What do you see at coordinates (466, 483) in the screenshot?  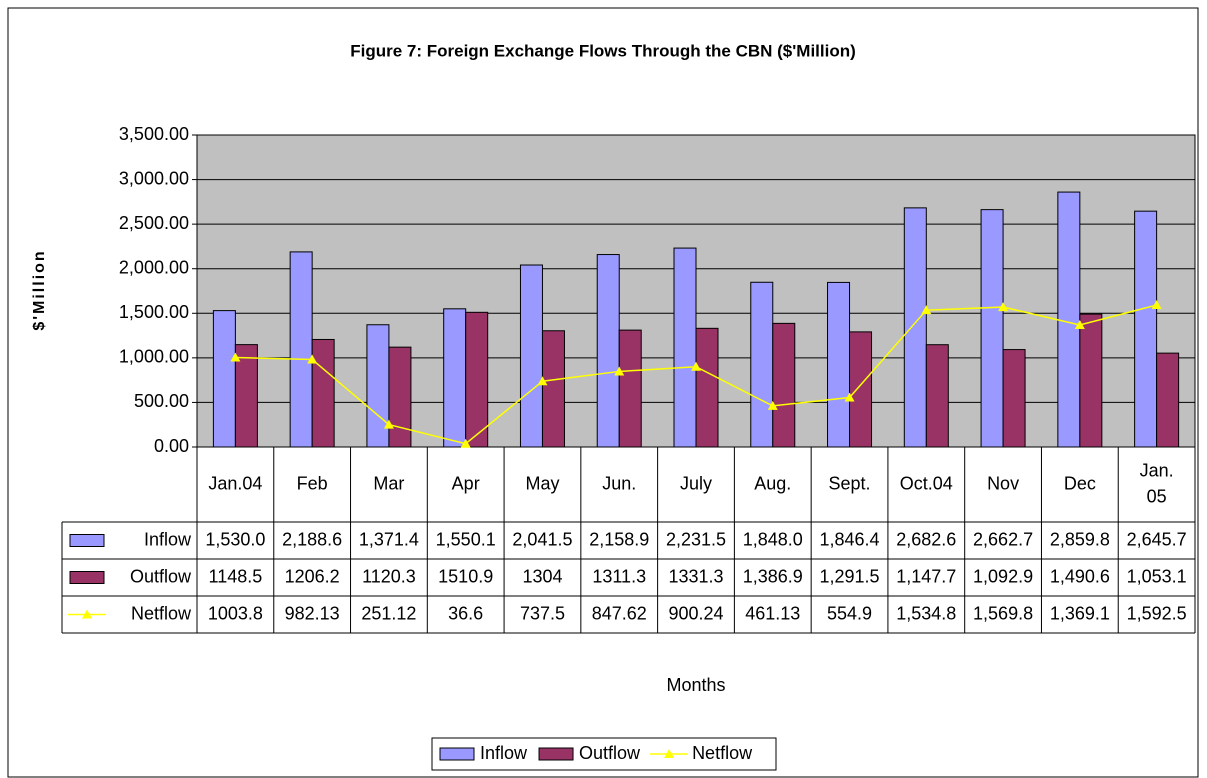 I see `x-tick-label: Apr` at bounding box center [466, 483].